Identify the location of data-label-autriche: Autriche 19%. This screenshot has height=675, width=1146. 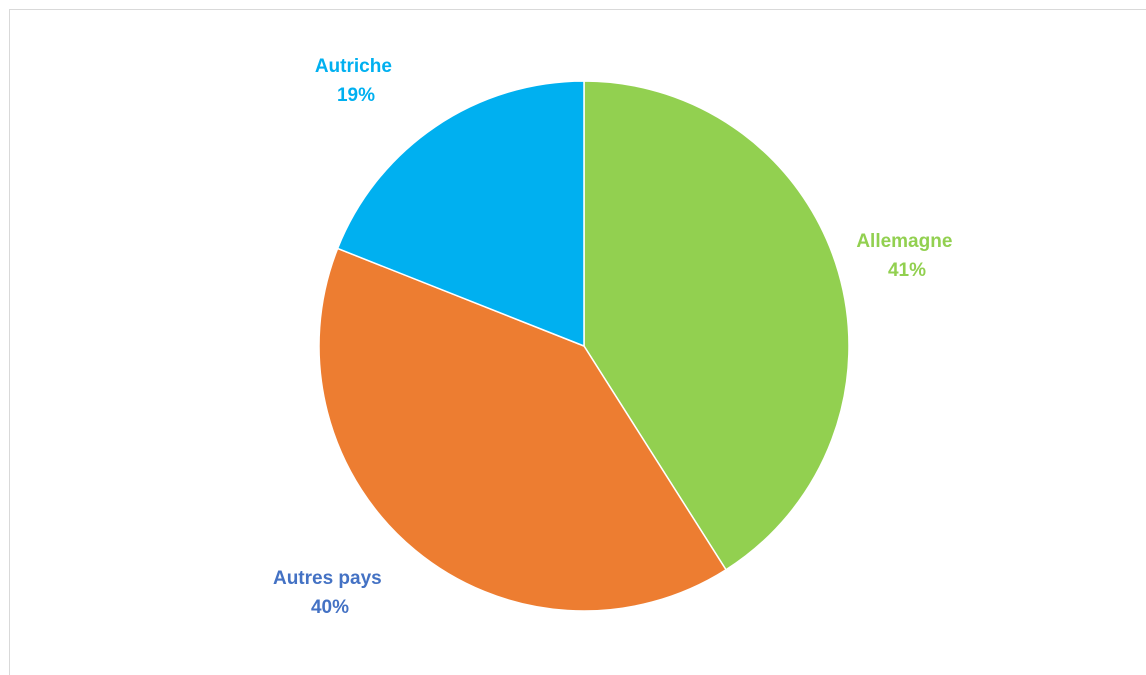
(356, 81).